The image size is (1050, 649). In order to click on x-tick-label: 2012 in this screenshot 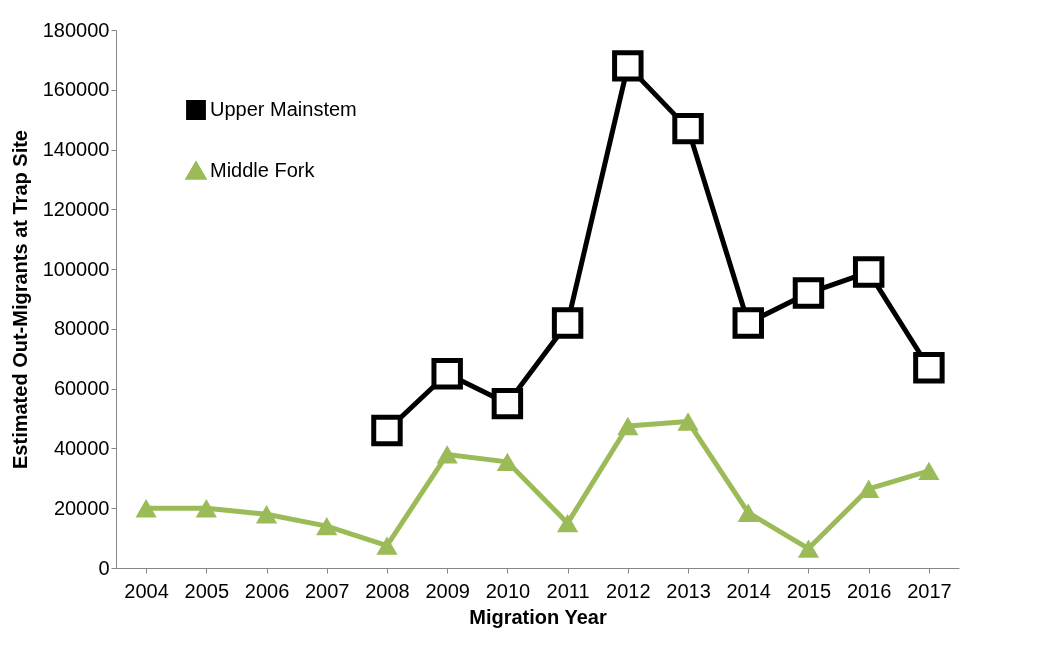, I will do `click(628, 590)`.